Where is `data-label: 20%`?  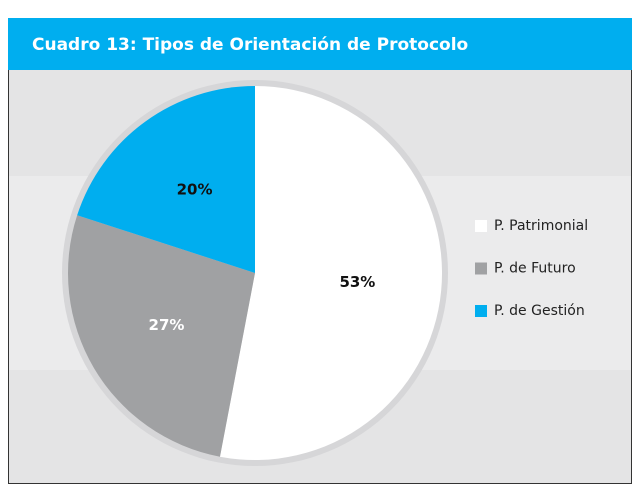
data-label: 20% is located at coordinates (195, 189).